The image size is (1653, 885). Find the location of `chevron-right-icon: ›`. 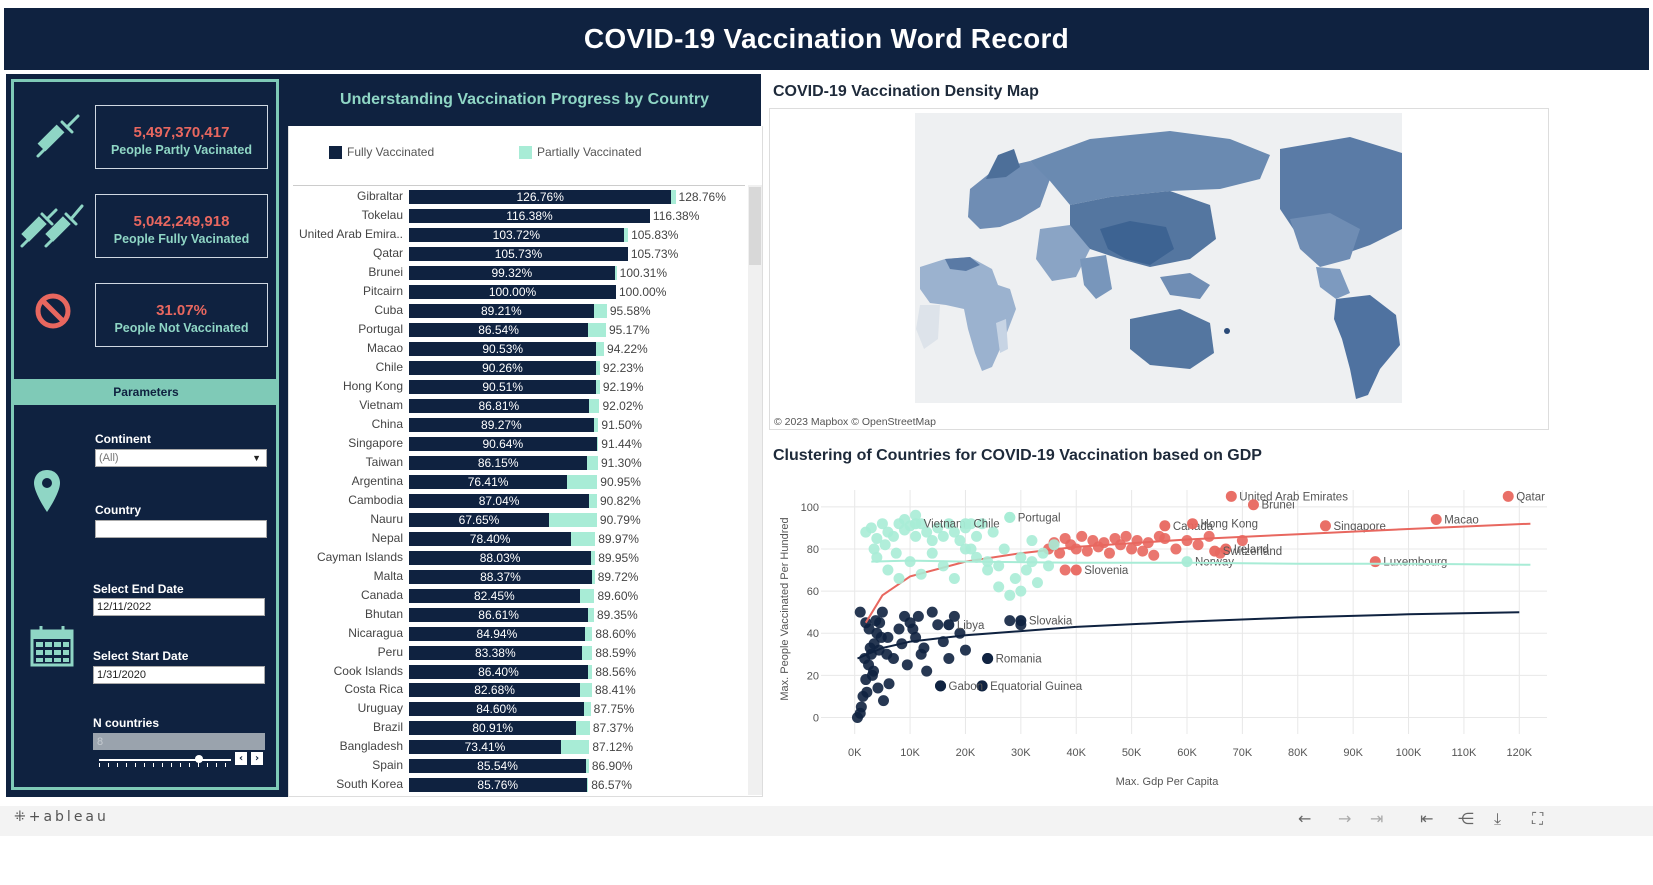

chevron-right-icon: › is located at coordinates (257, 758).